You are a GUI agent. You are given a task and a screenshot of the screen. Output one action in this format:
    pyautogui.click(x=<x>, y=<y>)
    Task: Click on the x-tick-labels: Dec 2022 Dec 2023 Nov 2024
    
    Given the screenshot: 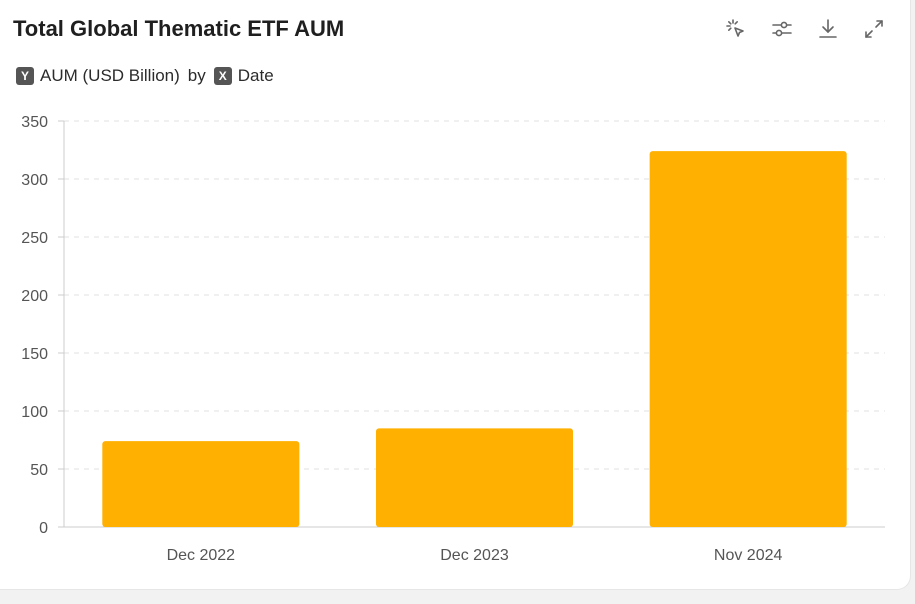 What is the action you would take?
    pyautogui.click(x=475, y=555)
    